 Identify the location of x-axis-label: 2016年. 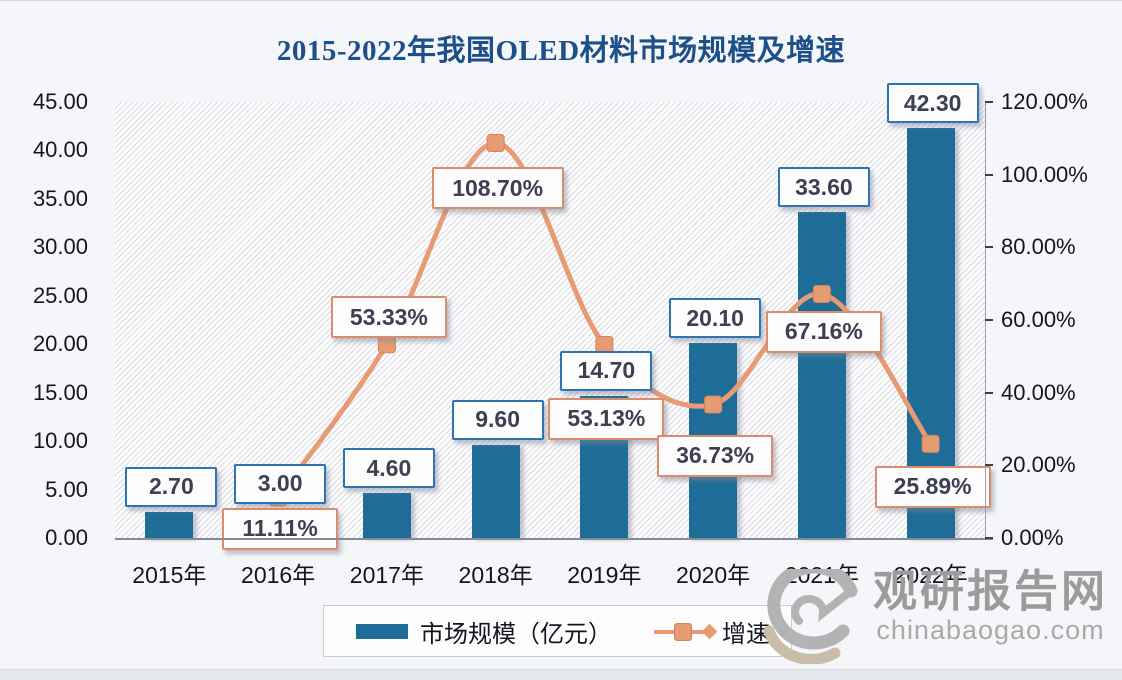
(278, 575).